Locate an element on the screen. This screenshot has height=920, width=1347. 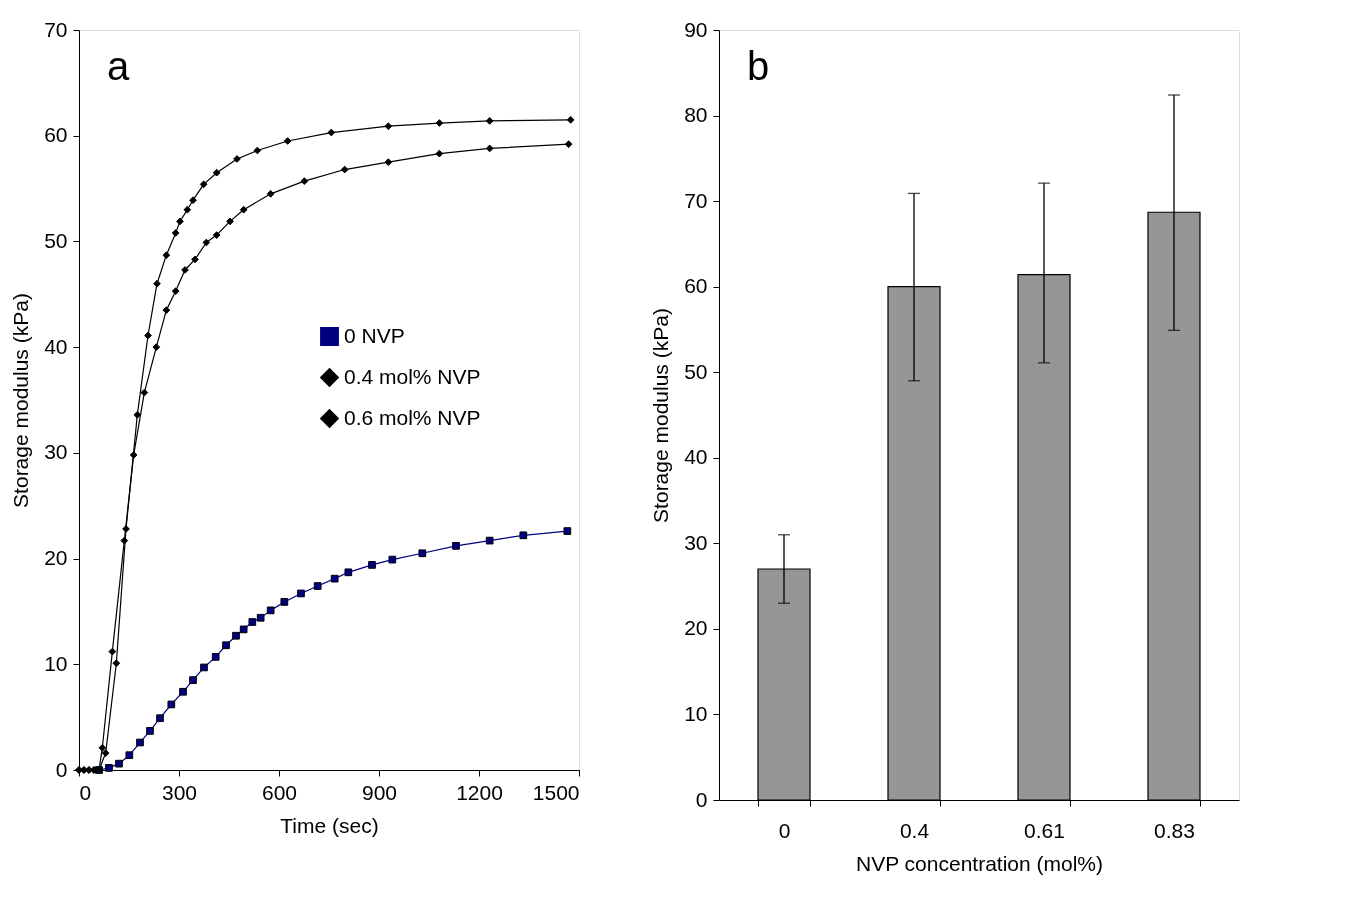
annotation: b is located at coordinates (758, 66).